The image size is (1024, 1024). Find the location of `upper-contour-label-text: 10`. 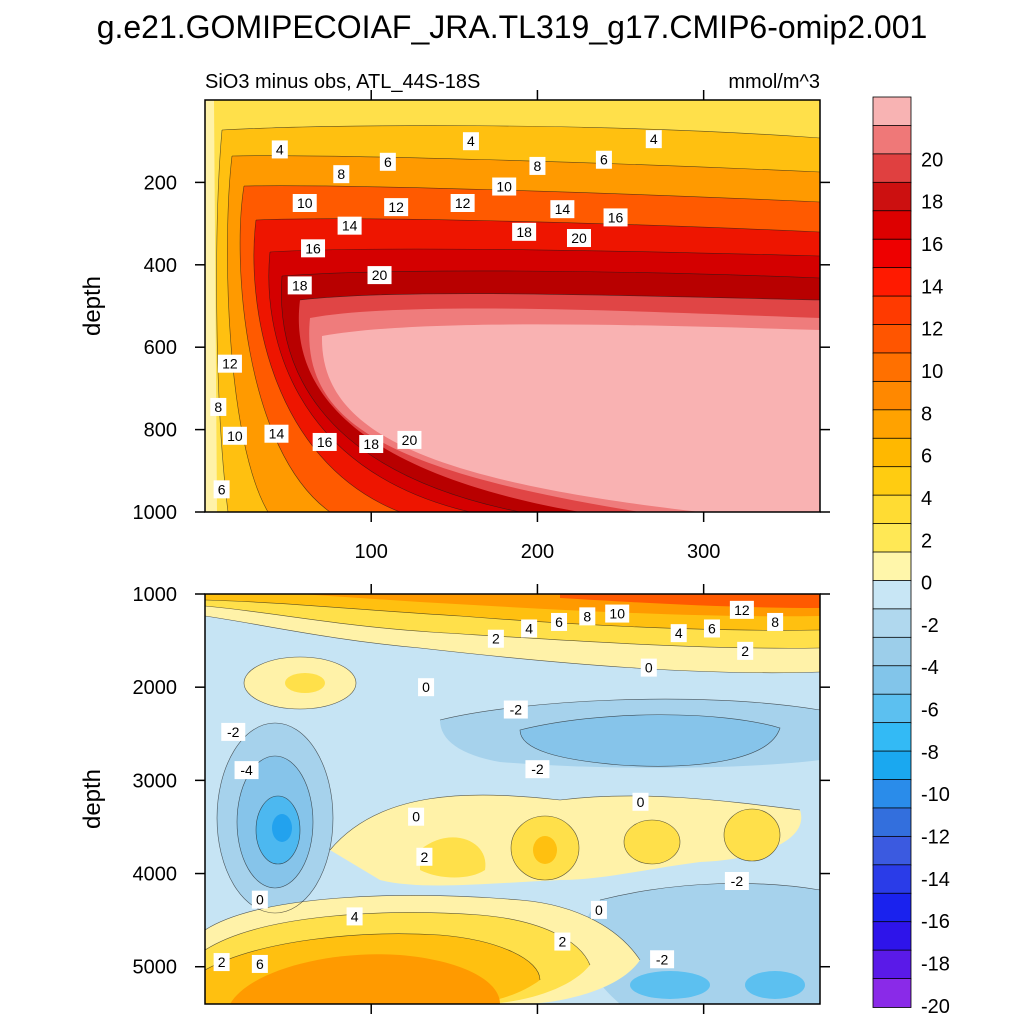

upper-contour-label-text: 10 is located at coordinates (504, 187).